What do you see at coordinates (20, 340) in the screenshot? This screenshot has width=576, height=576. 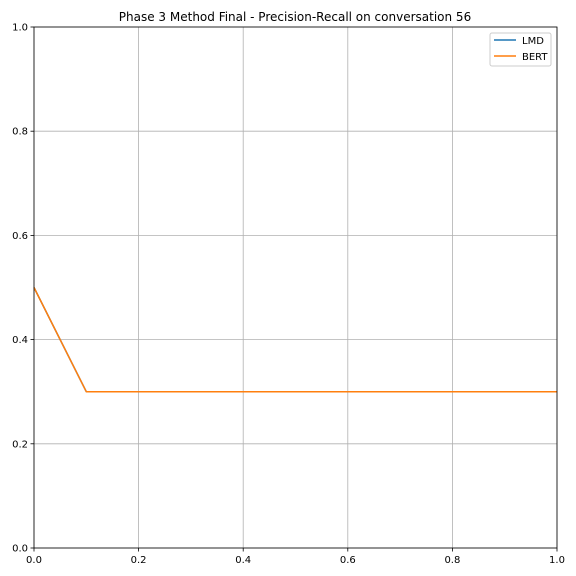 I see `y-tick-label: 0.4` at bounding box center [20, 340].